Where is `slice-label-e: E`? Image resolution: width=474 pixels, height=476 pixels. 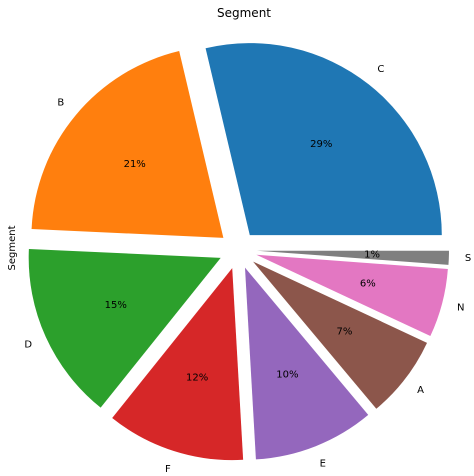 slice-label-e: E is located at coordinates (323, 464).